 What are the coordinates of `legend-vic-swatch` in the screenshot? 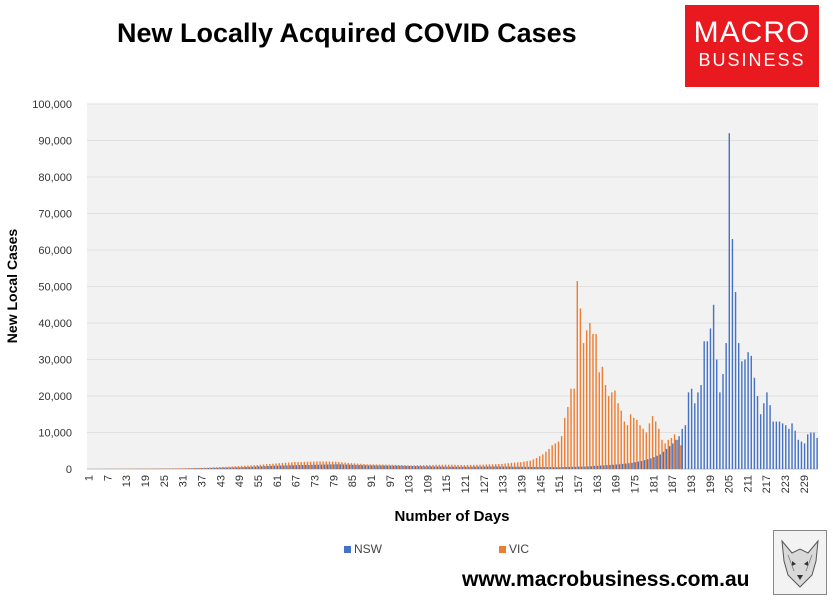 It's located at (502, 549).